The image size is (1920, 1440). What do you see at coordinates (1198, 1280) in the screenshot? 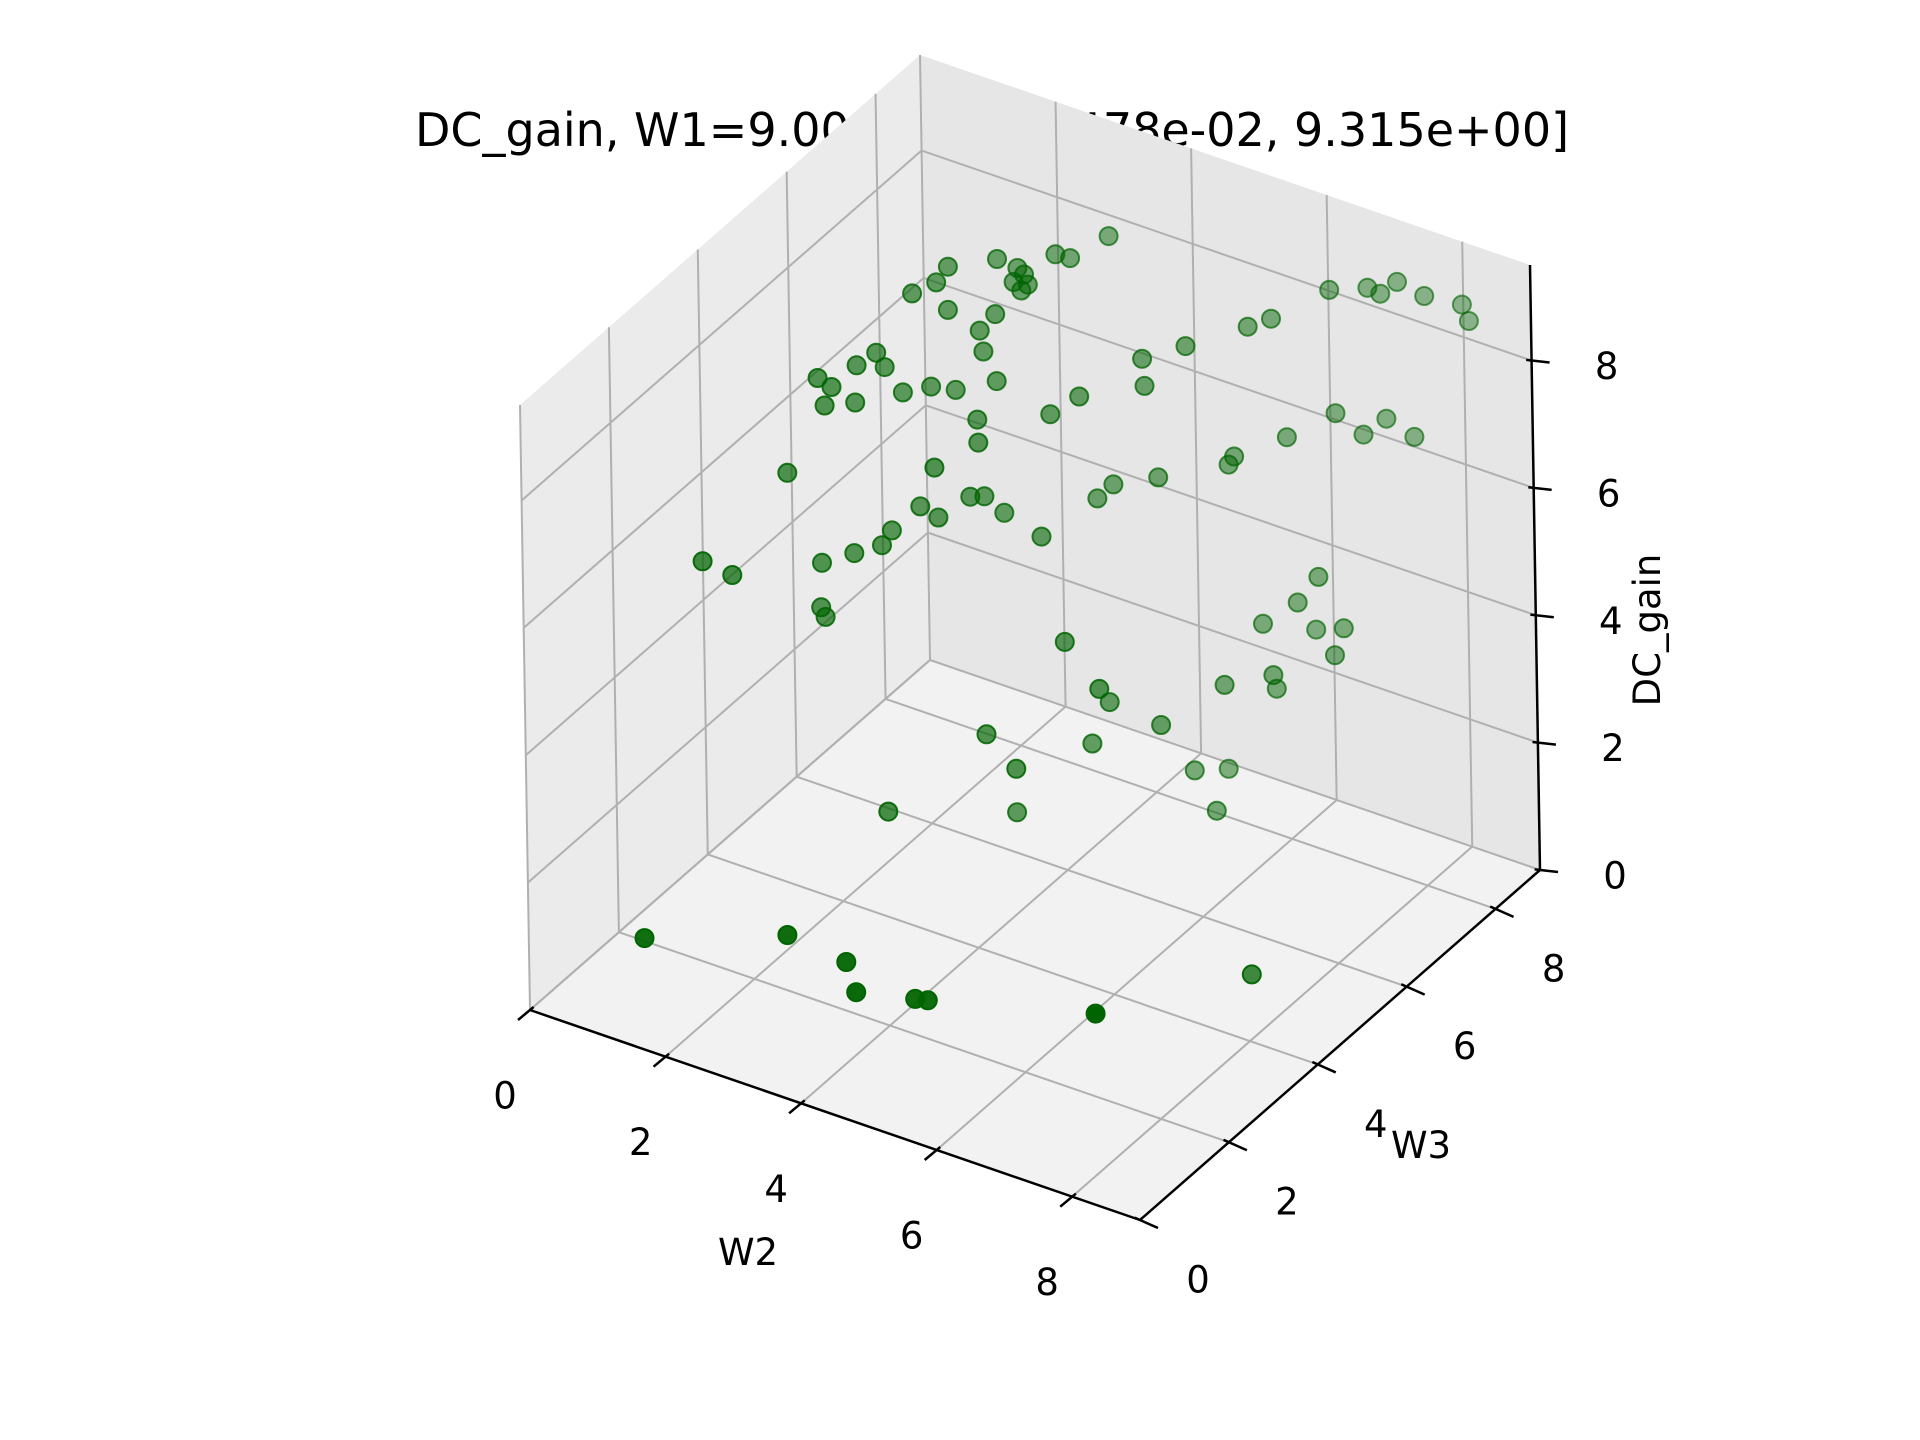
I see `y-tick-label: 0` at bounding box center [1198, 1280].